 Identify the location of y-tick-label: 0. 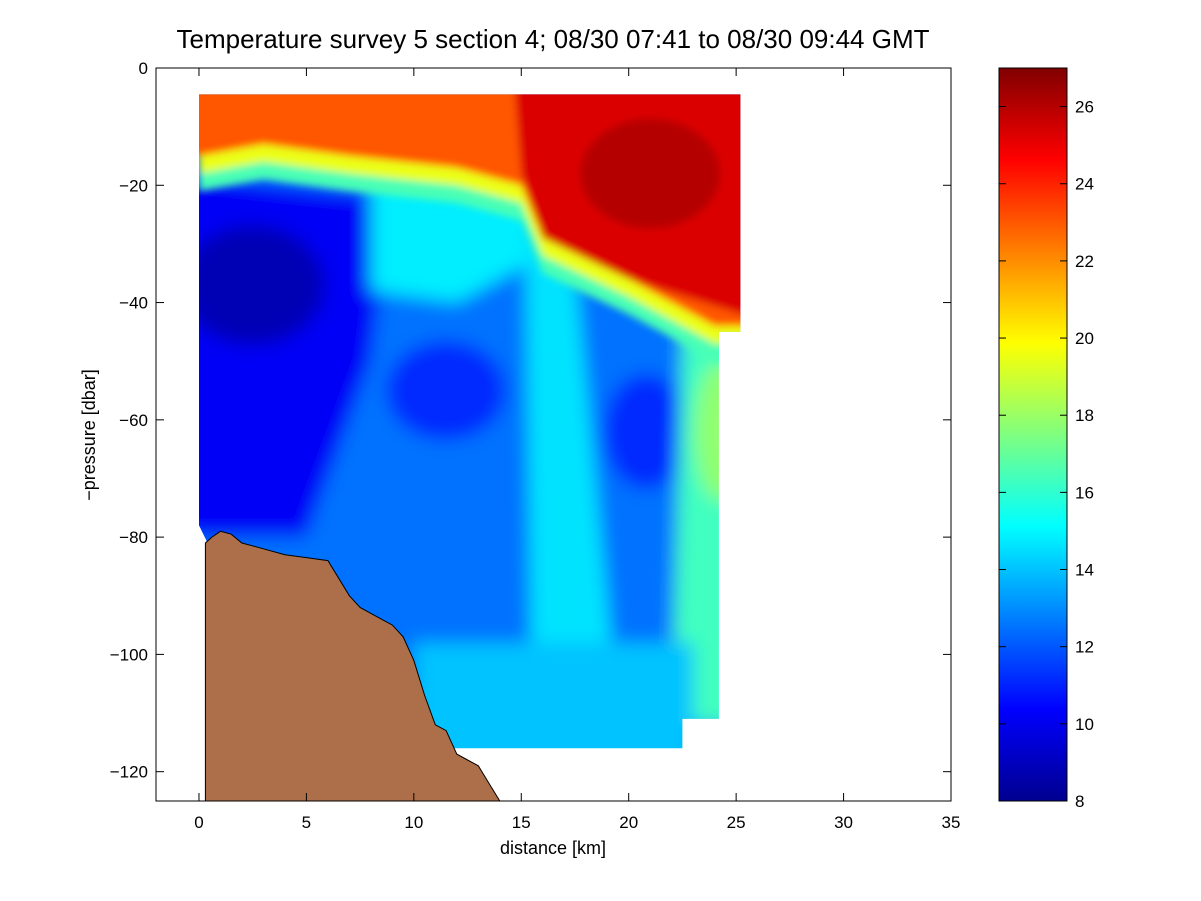
(143, 68).